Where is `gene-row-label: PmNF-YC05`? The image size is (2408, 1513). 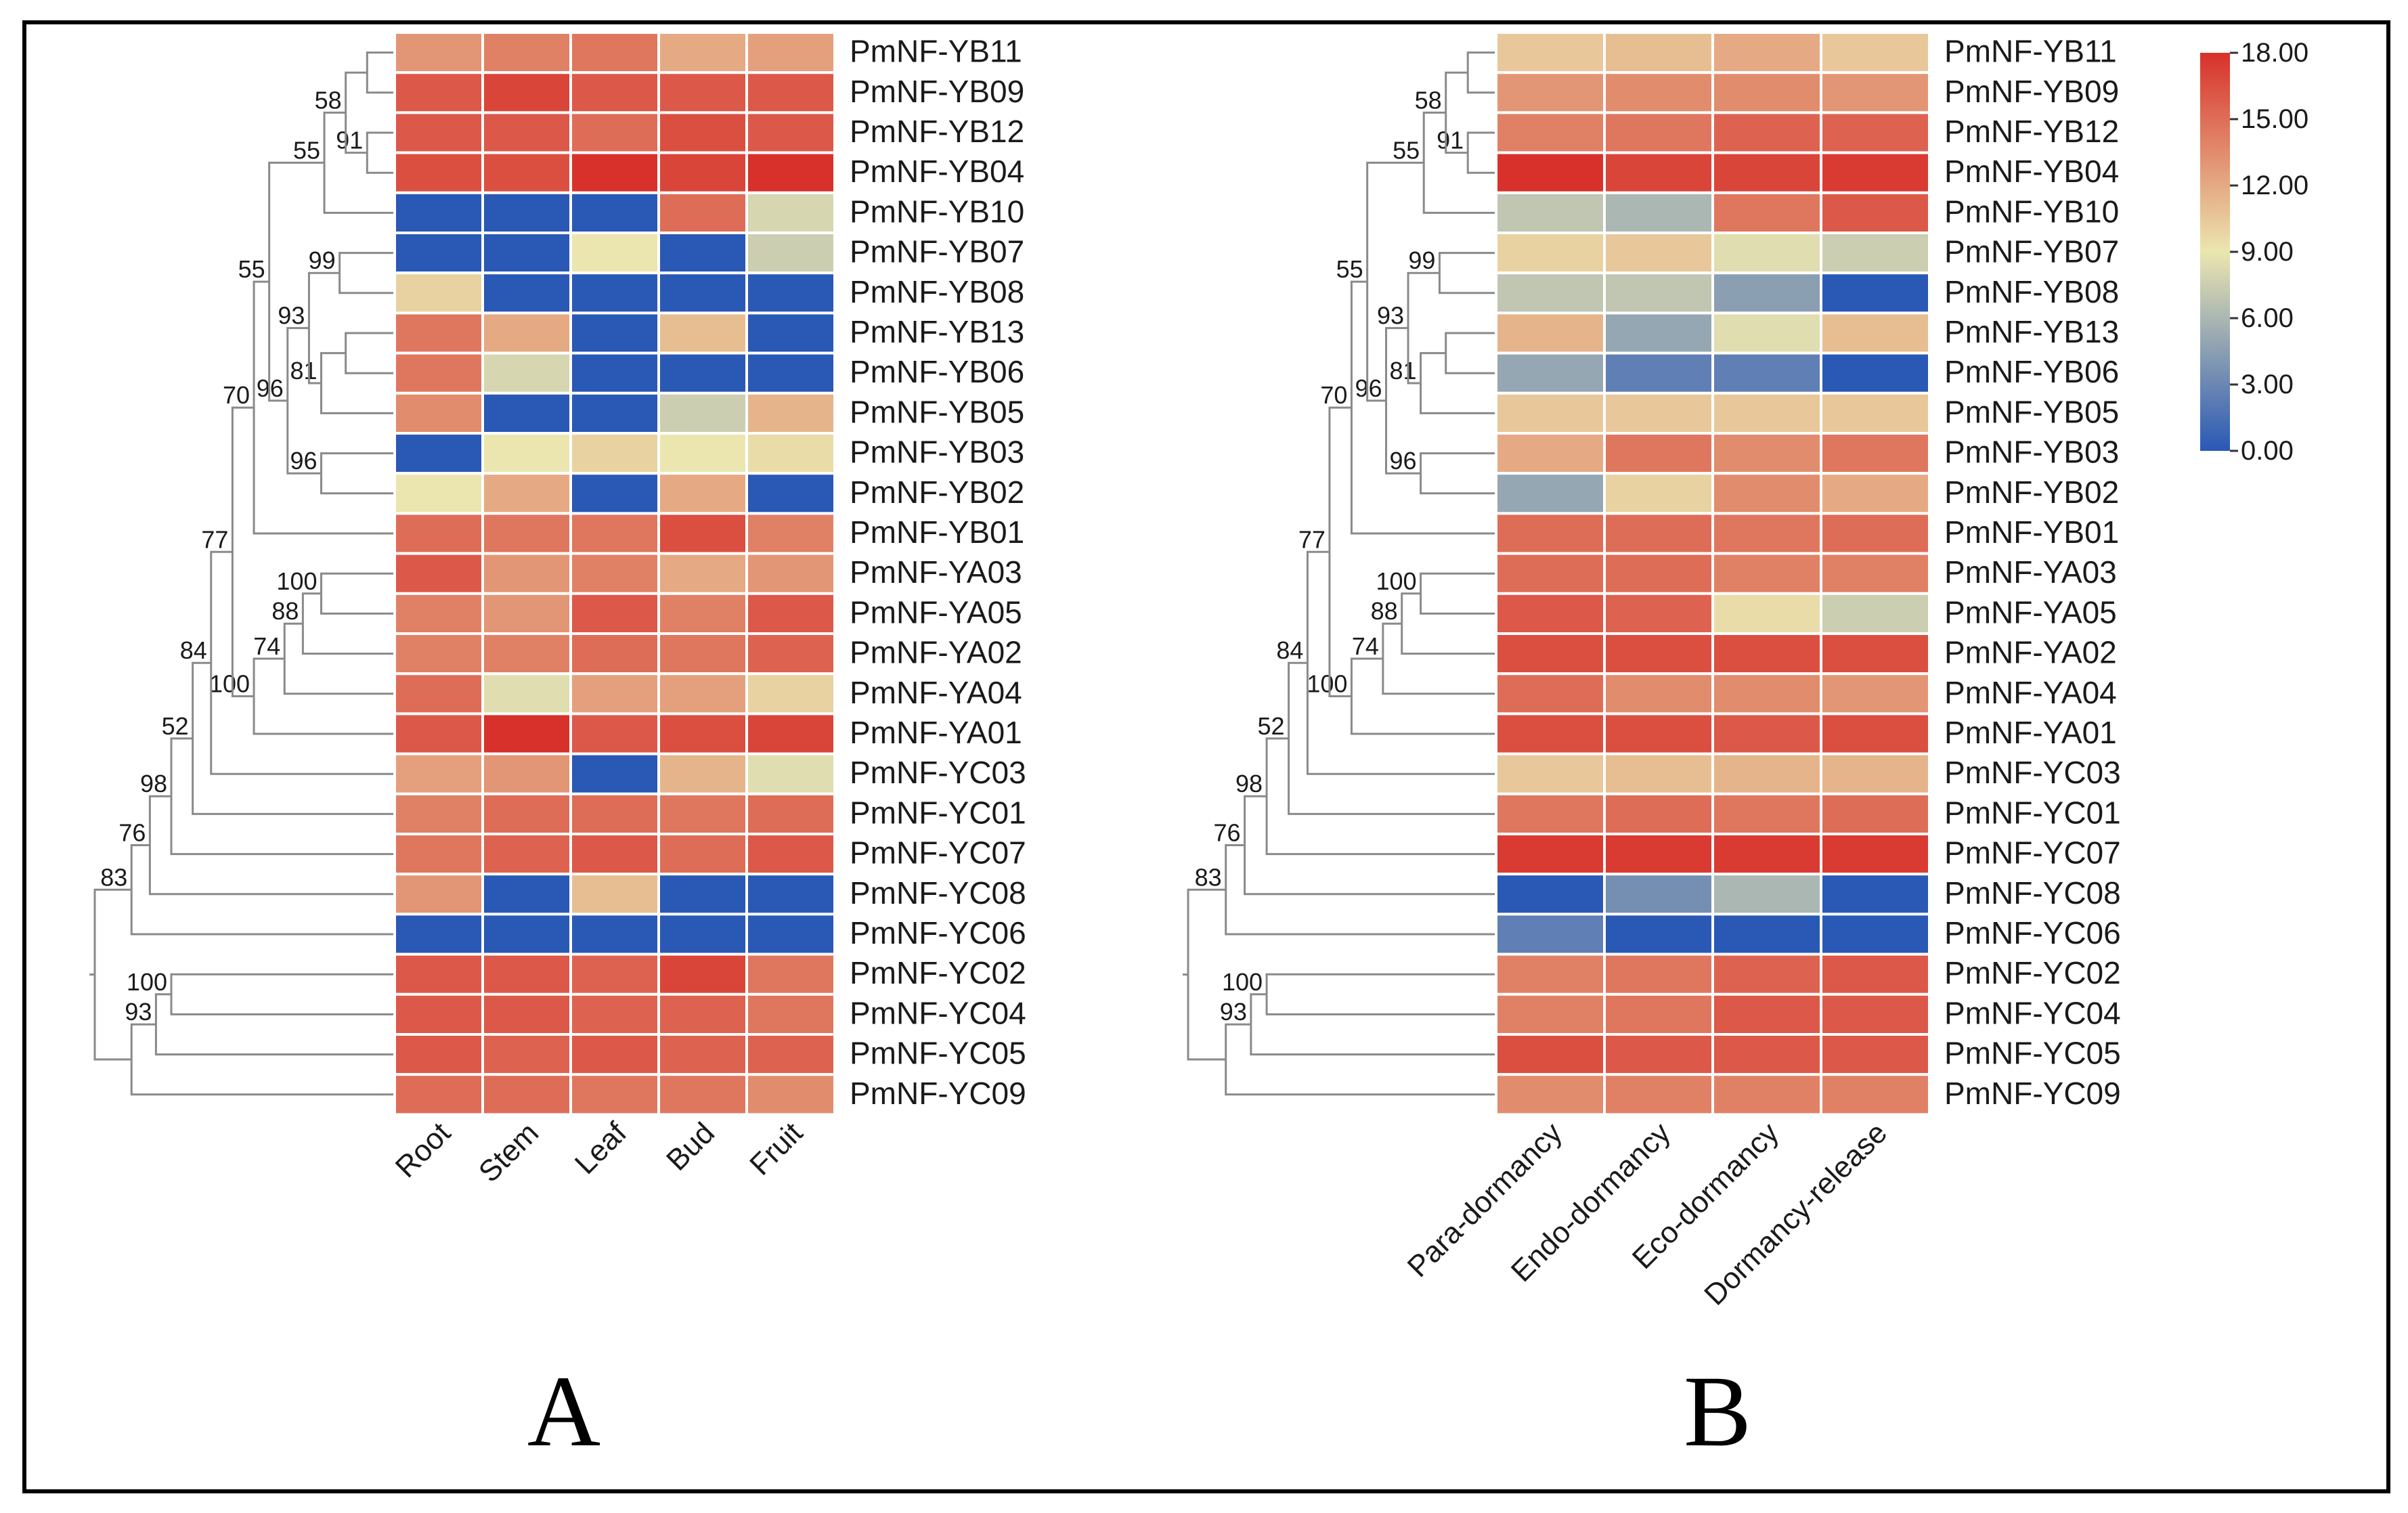 gene-row-label: PmNF-YC05 is located at coordinates (2033, 1053).